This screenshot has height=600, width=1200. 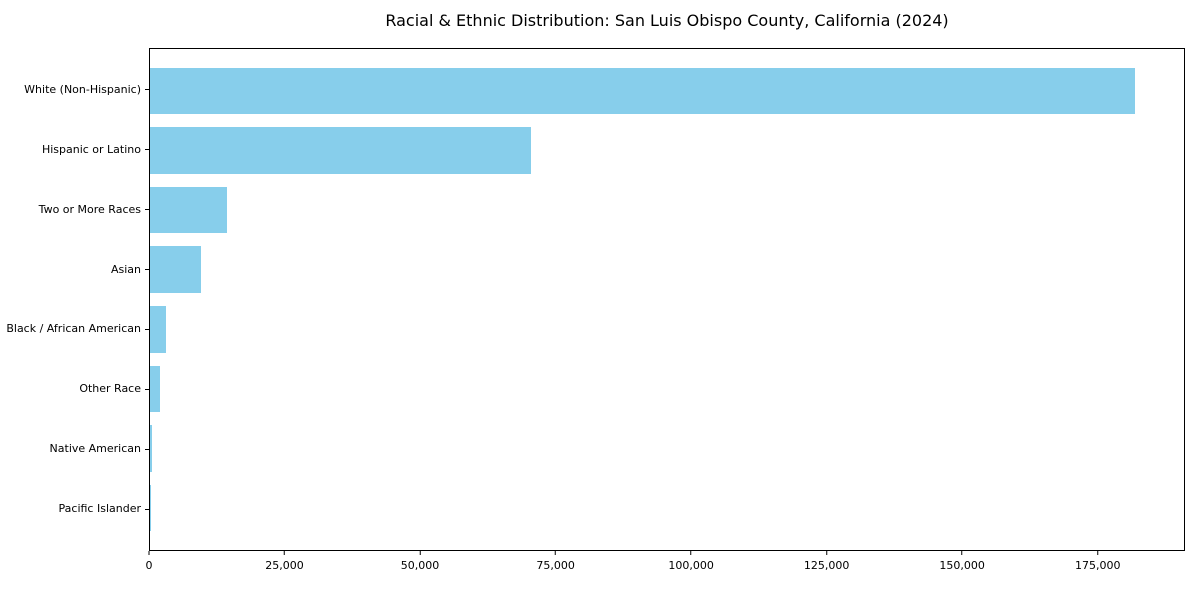 I want to click on y-tick-label: Native American, so click(x=95, y=449).